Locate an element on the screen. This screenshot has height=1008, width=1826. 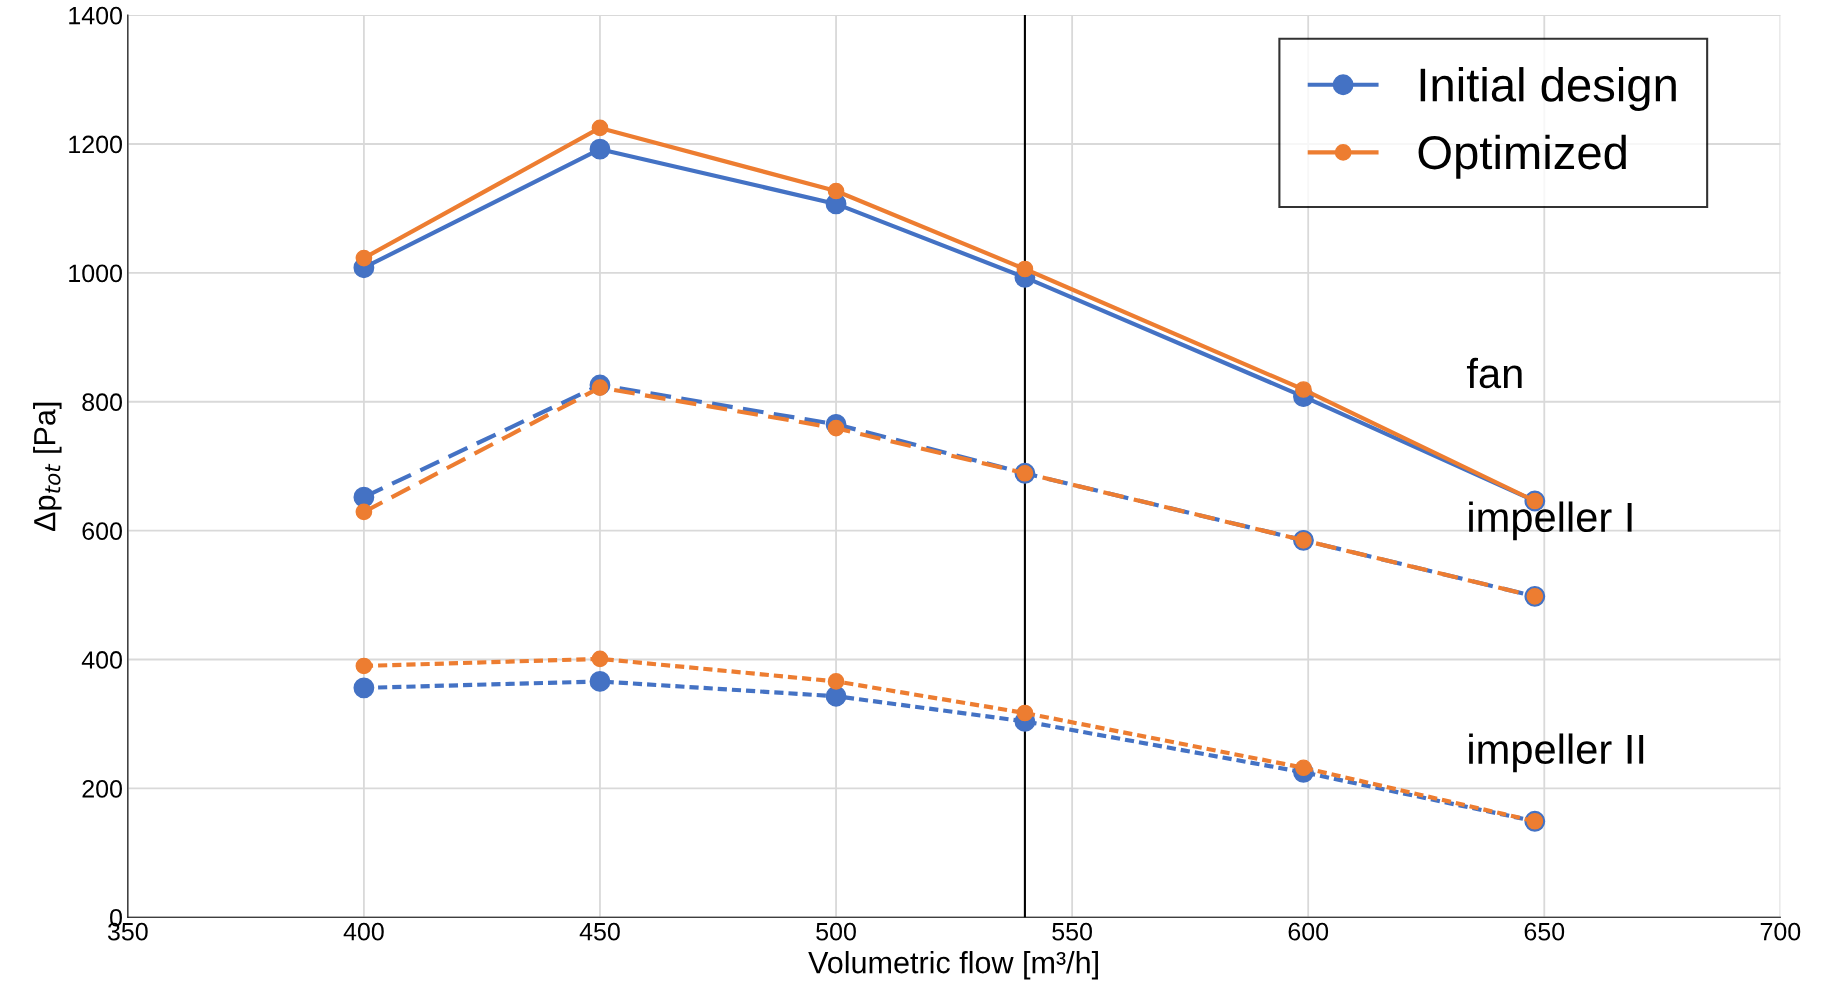
y-axis-title: Δp$_{tot}$ [Pa] is located at coordinates (47, 466).